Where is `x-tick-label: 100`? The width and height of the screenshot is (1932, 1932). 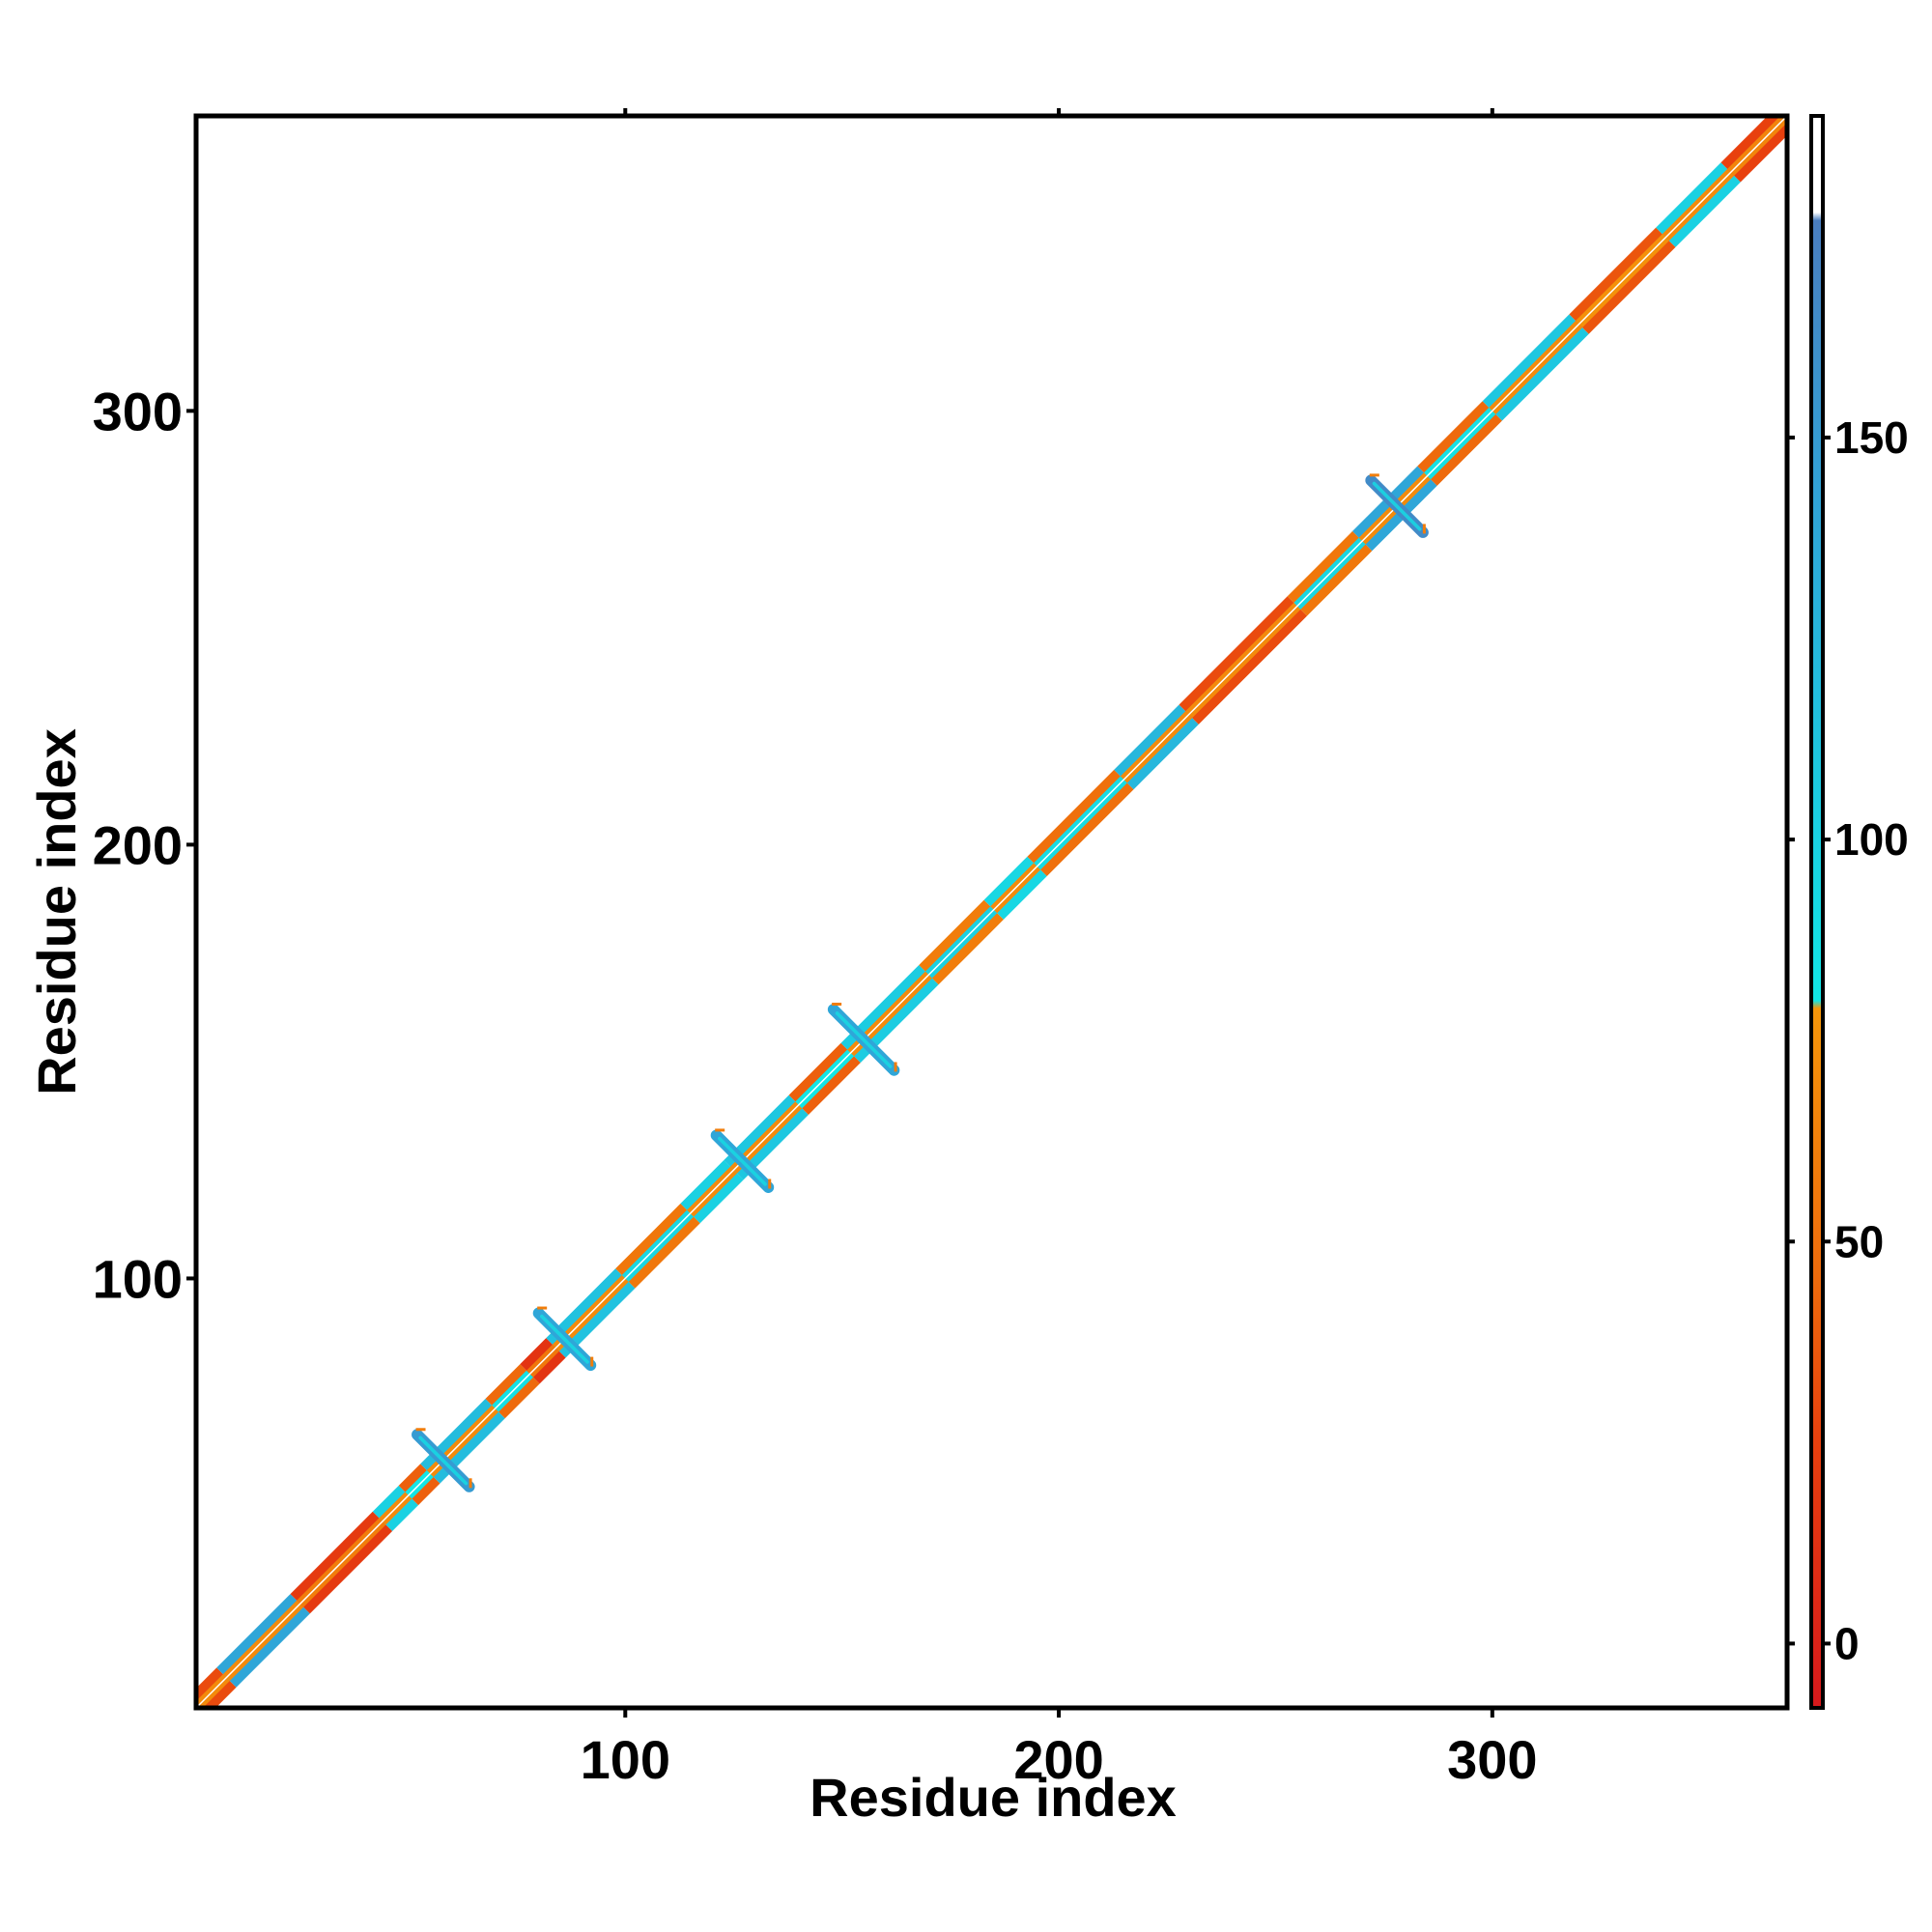 x-tick-label: 100 is located at coordinates (625, 1759).